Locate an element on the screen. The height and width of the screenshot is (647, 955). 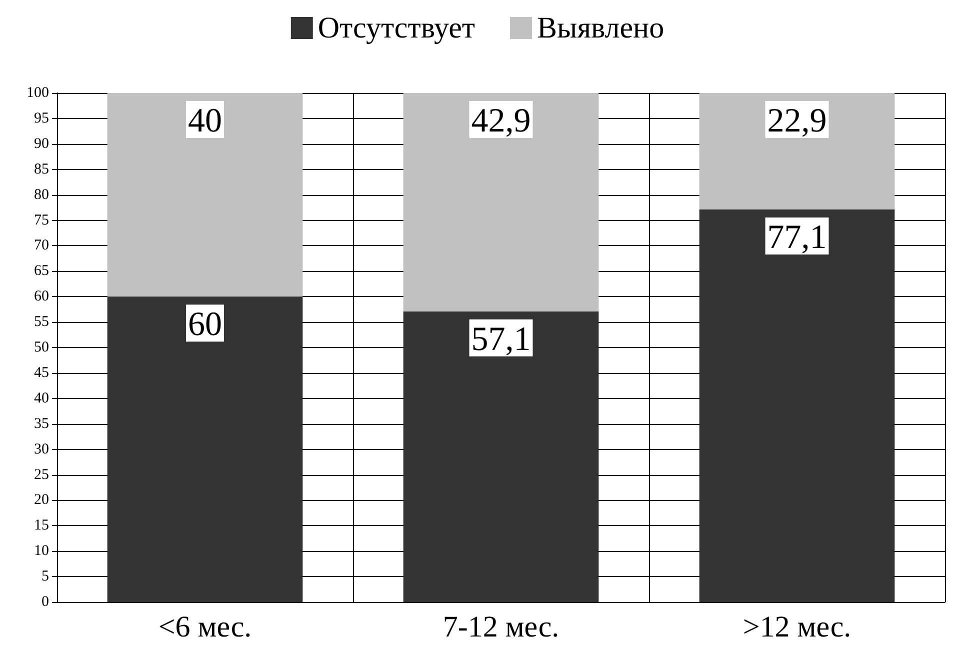
data-label: 22,9 is located at coordinates (797, 121).